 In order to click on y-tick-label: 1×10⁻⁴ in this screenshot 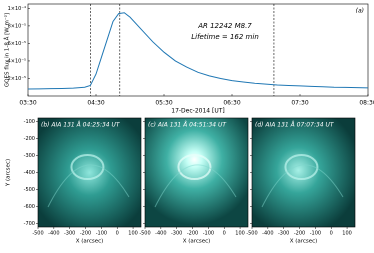, I will do `click(17, 9)`.